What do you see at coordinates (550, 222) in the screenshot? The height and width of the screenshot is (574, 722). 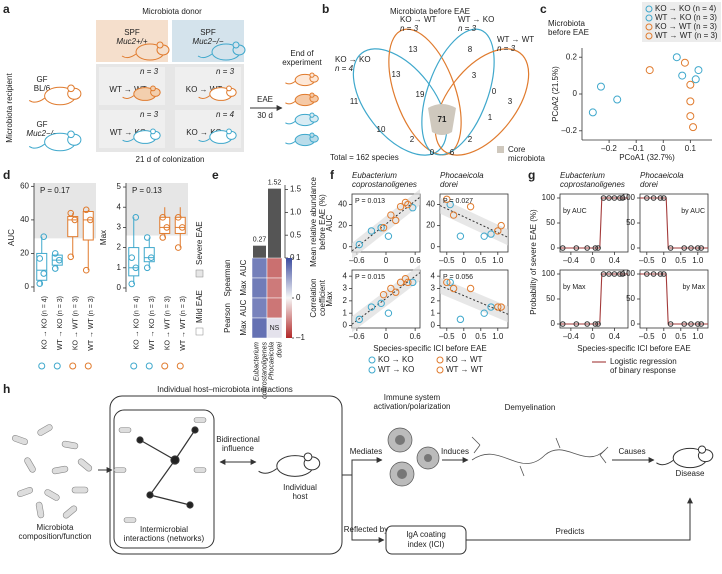 I see `y-tick-label: 50` at bounding box center [550, 222].